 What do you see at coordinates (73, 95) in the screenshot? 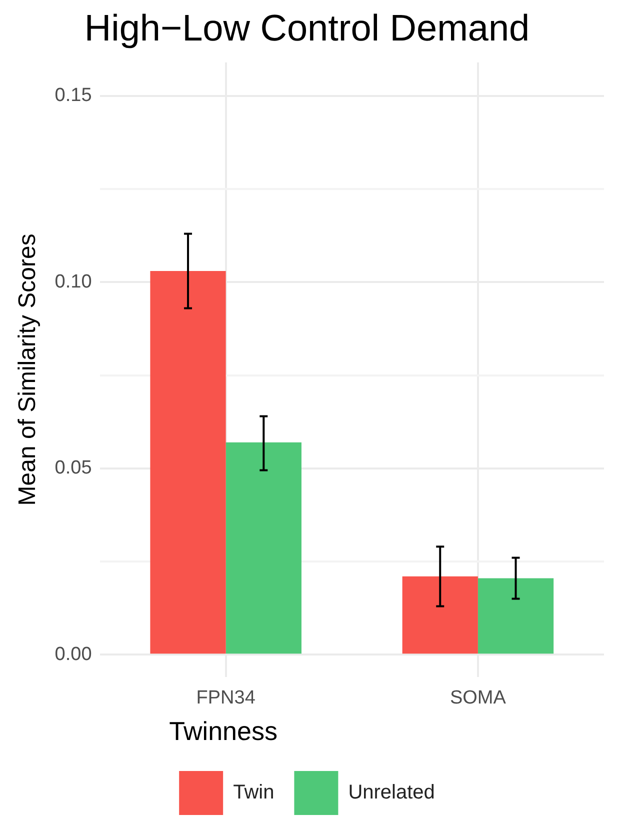
I see `y-tick-label: 0.15` at bounding box center [73, 95].